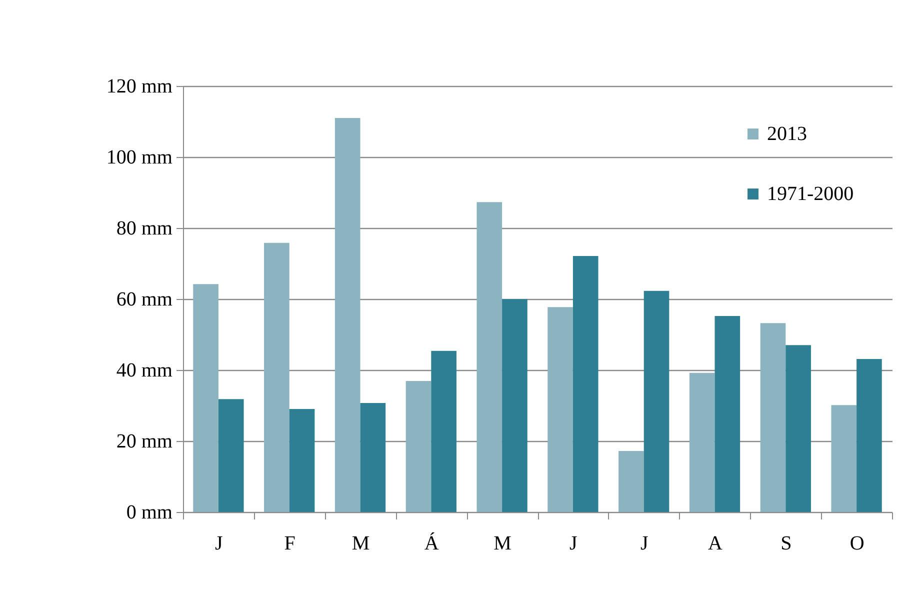 This screenshot has width=906, height=606. I want to click on x-tick-label: O, so click(857, 543).